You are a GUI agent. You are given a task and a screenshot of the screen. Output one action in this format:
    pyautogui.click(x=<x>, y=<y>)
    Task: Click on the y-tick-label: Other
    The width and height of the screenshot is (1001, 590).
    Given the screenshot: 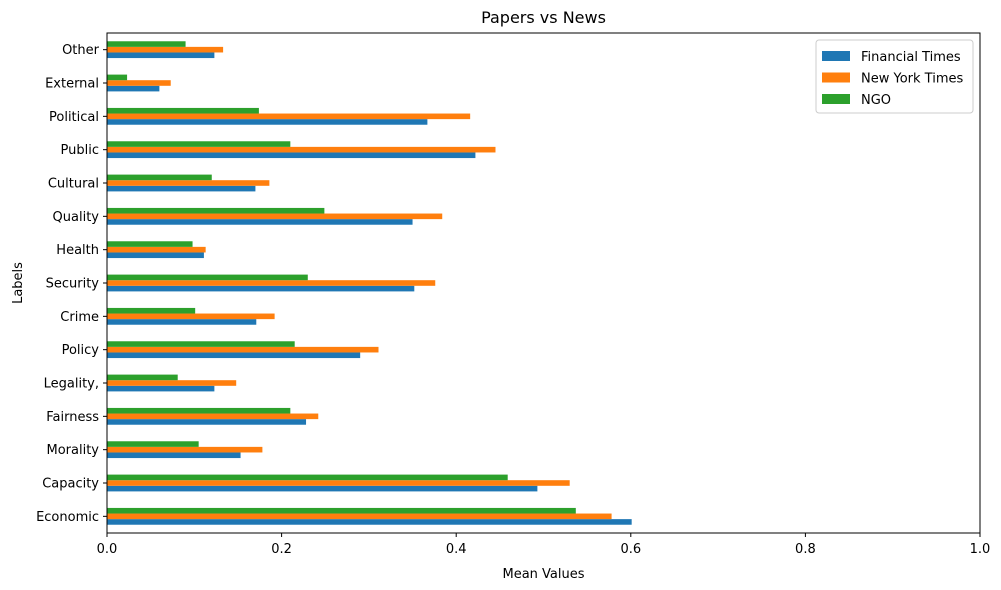 What is the action you would take?
    pyautogui.click(x=81, y=50)
    